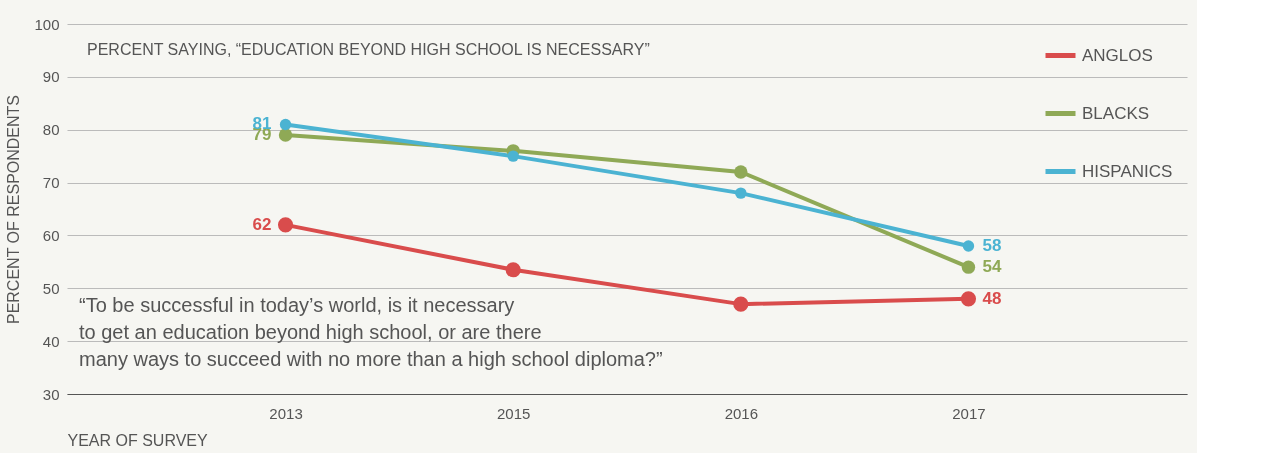  What do you see at coordinates (51, 130) in the screenshot?
I see `y-tick-label: 80` at bounding box center [51, 130].